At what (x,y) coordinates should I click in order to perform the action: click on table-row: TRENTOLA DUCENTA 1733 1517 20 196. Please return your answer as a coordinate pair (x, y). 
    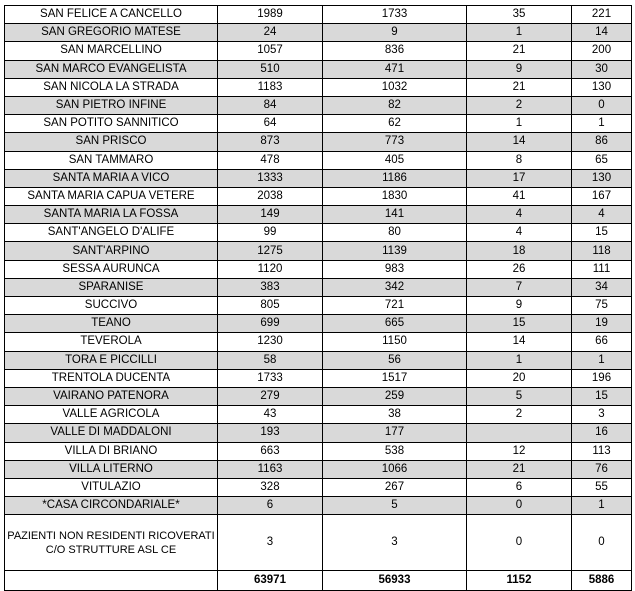
    Looking at the image, I should click on (318, 378).